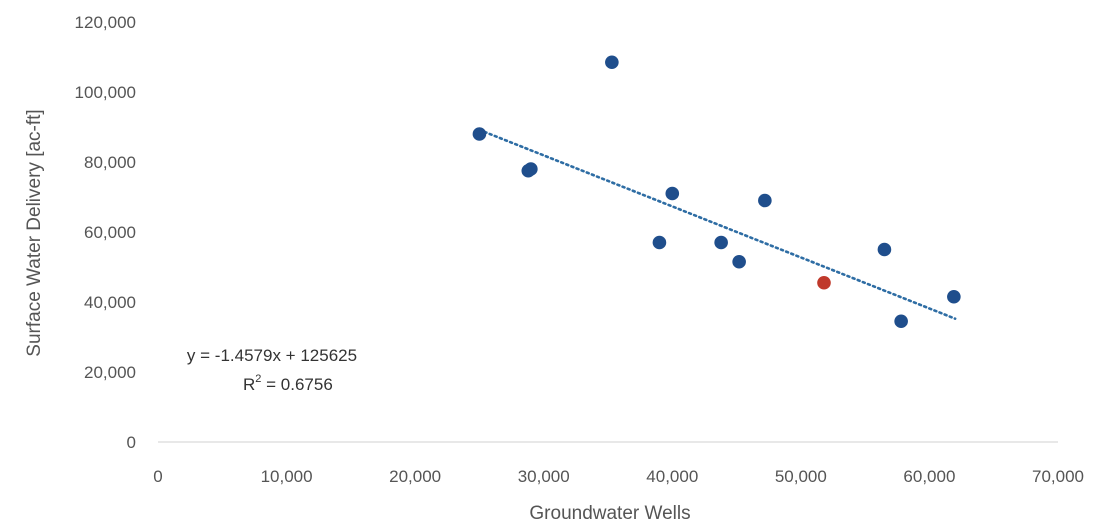  I want to click on y-tick-label: 120,000, so click(105, 22).